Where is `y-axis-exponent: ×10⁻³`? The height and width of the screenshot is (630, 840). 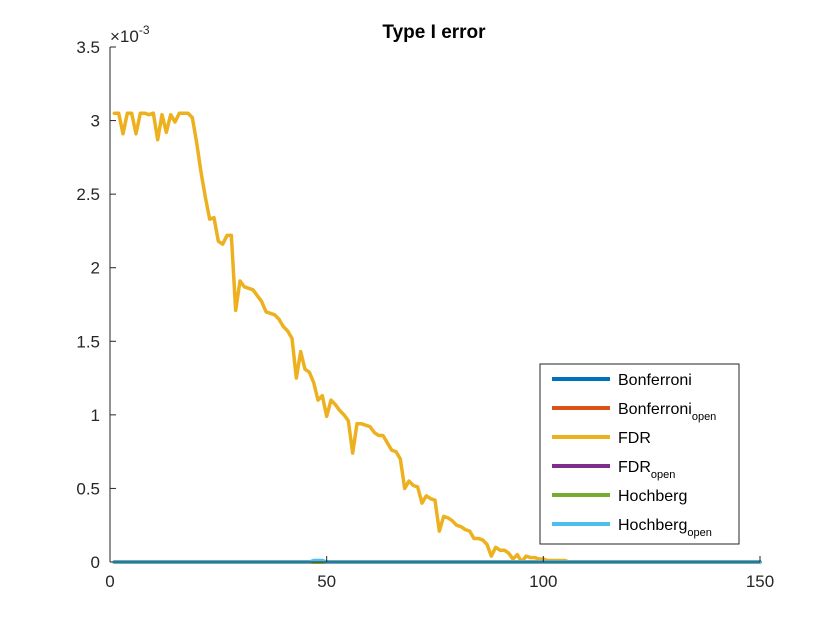 y-axis-exponent: ×10⁻³ is located at coordinates (130, 34).